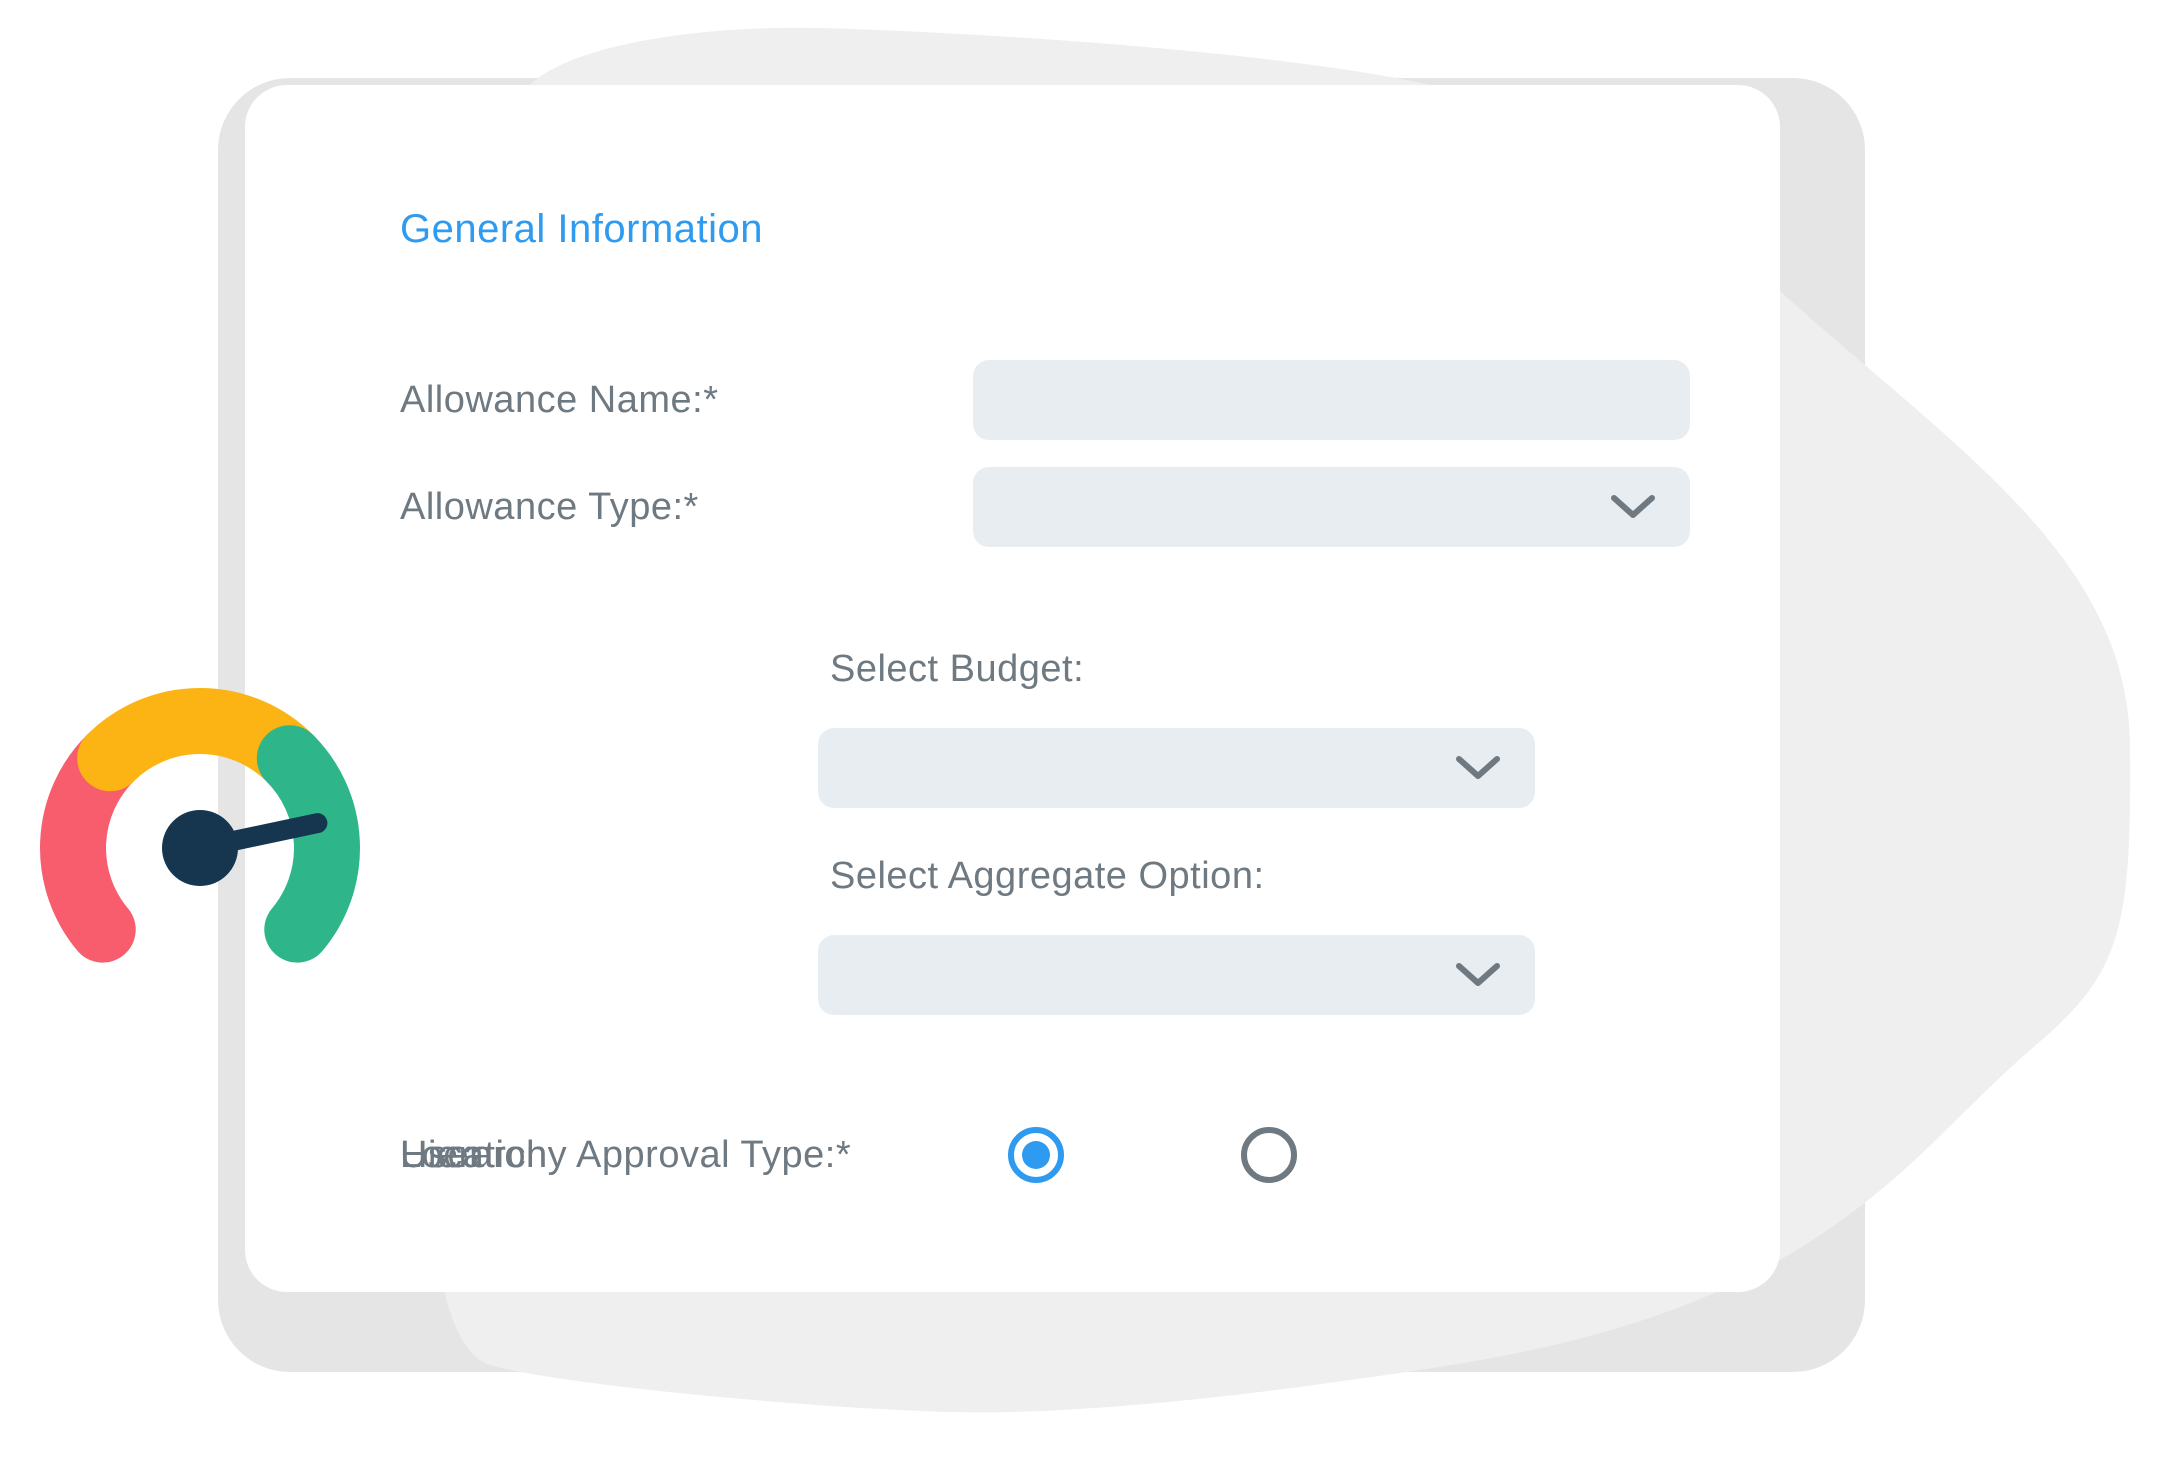 The width and height of the screenshot is (2177, 1467). I want to click on radio-user, so click(1036, 1155).